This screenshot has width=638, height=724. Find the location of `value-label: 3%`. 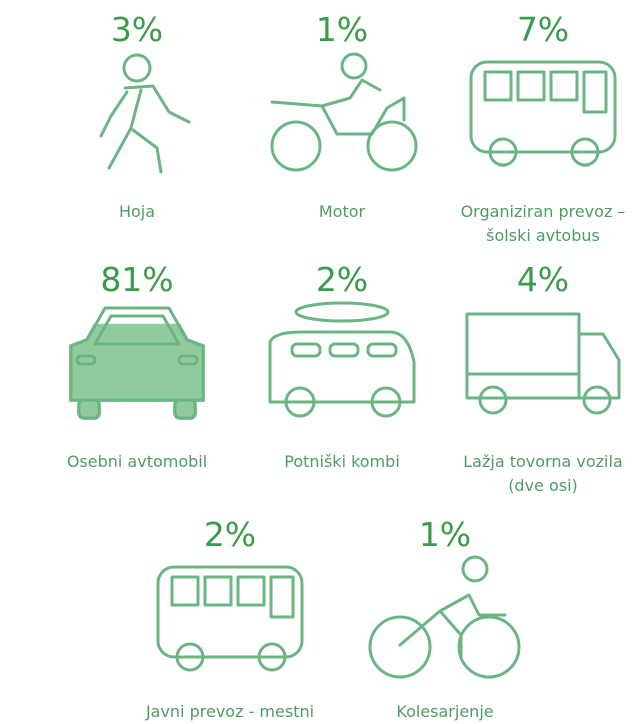

value-label: 3% is located at coordinates (137, 29).